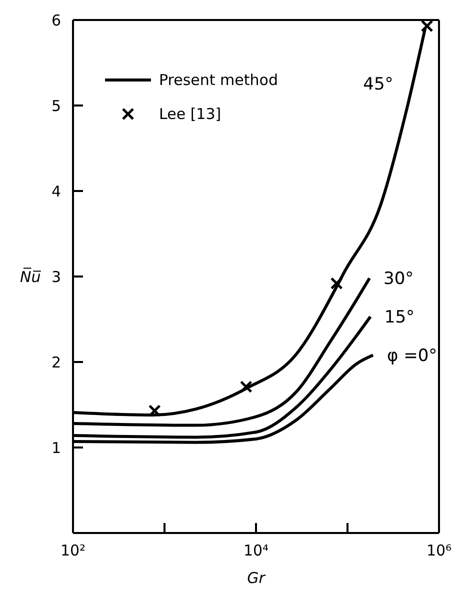 The image size is (453, 603). What do you see at coordinates (56, 20) in the screenshot?
I see `y-tick-label: 6` at bounding box center [56, 20].